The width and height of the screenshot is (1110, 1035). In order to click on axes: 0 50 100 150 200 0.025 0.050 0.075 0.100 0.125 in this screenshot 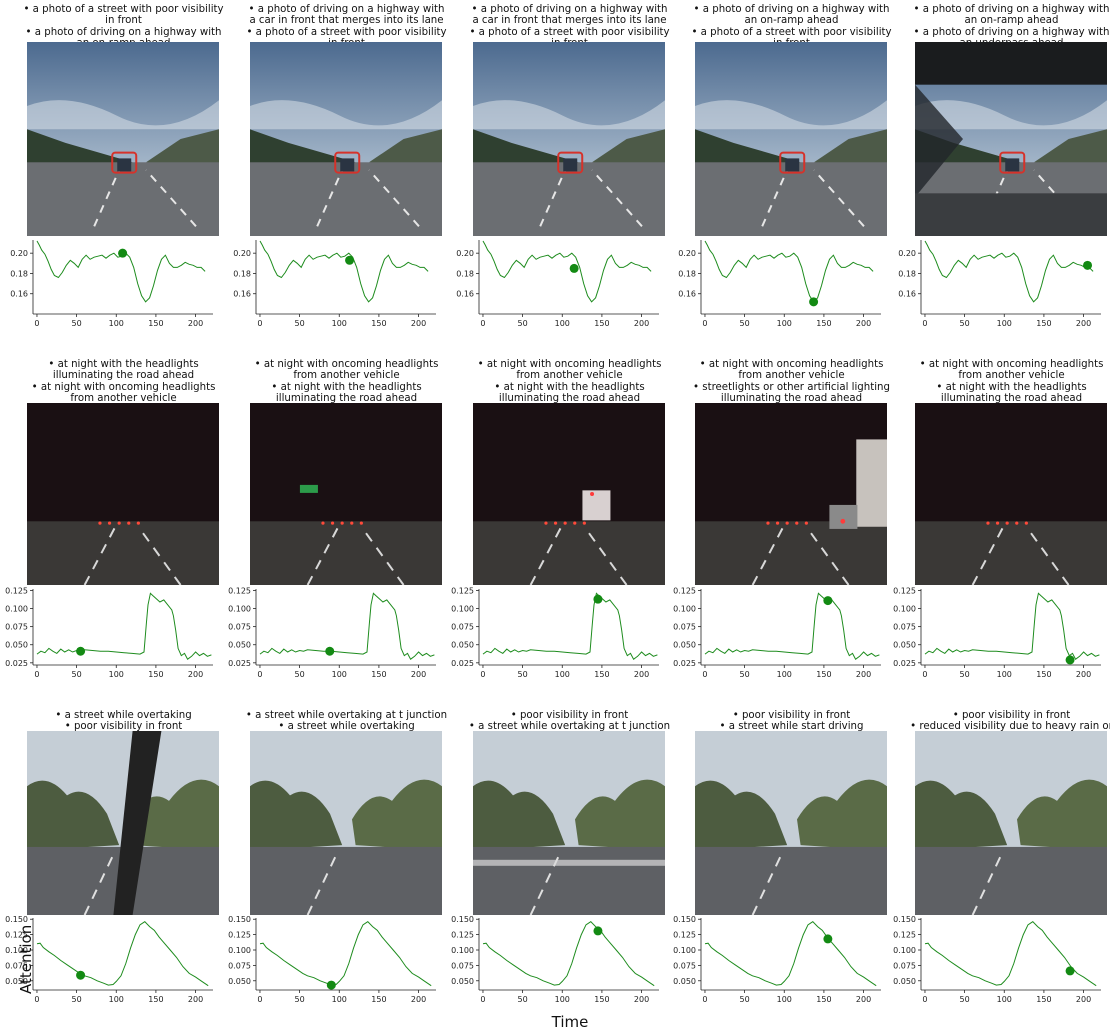, I will do `click(332, 632)`.